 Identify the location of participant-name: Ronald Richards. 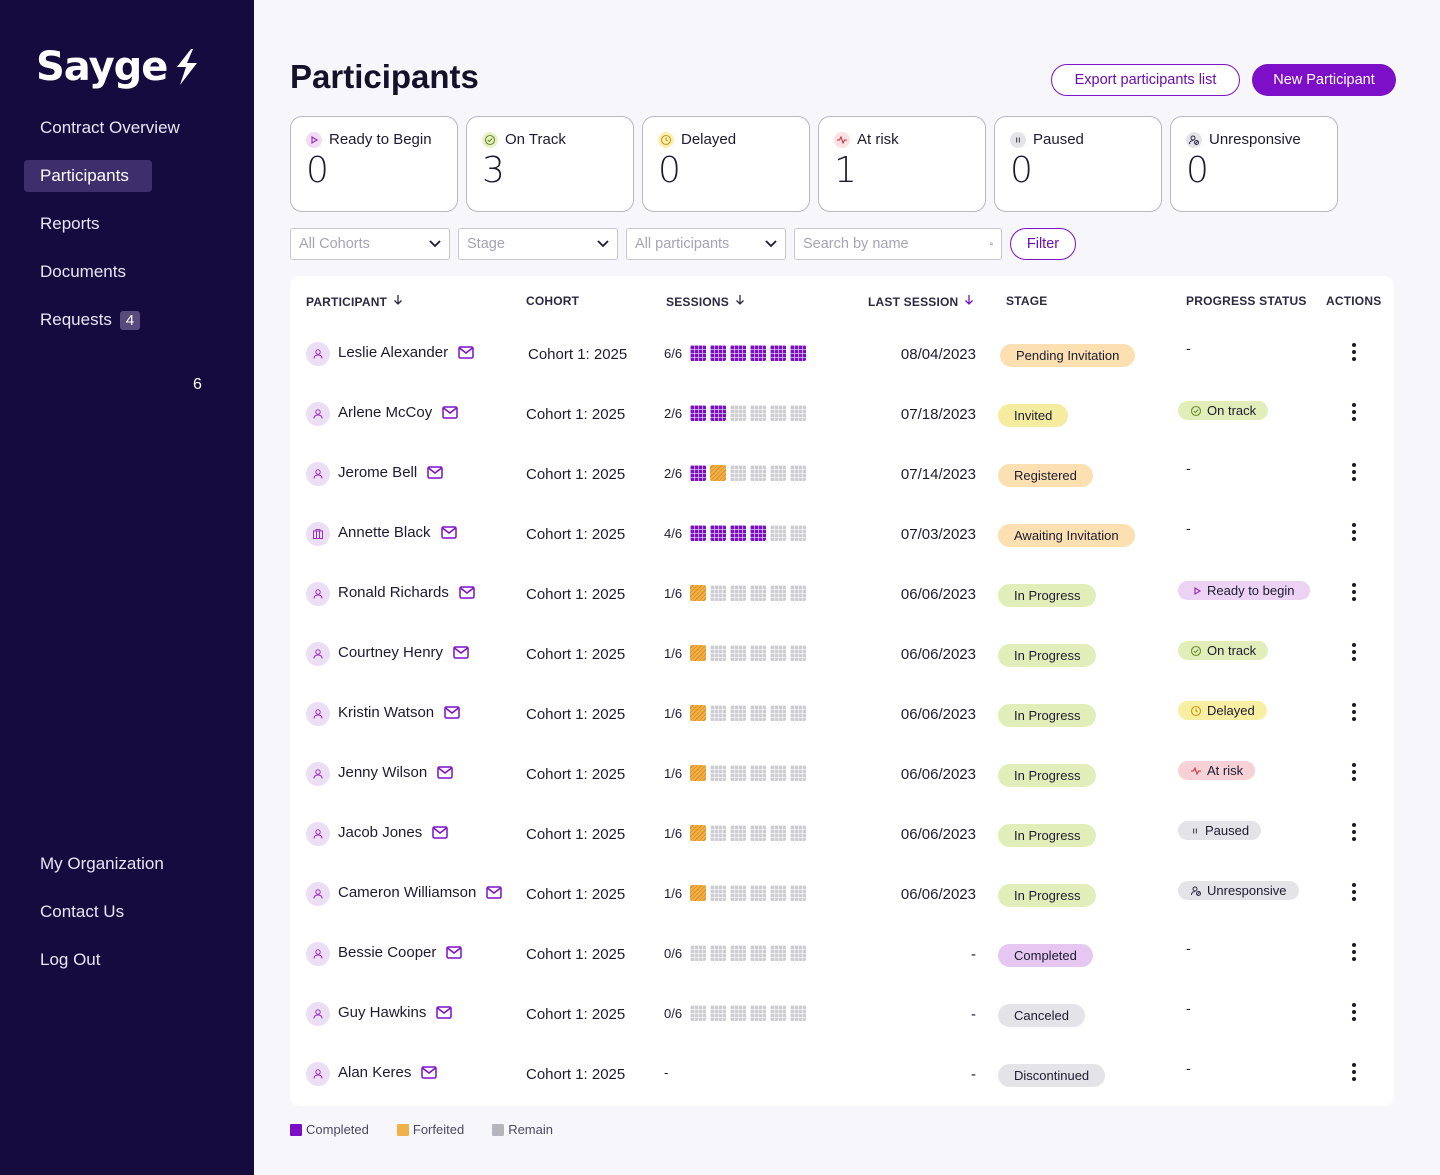
(406, 592).